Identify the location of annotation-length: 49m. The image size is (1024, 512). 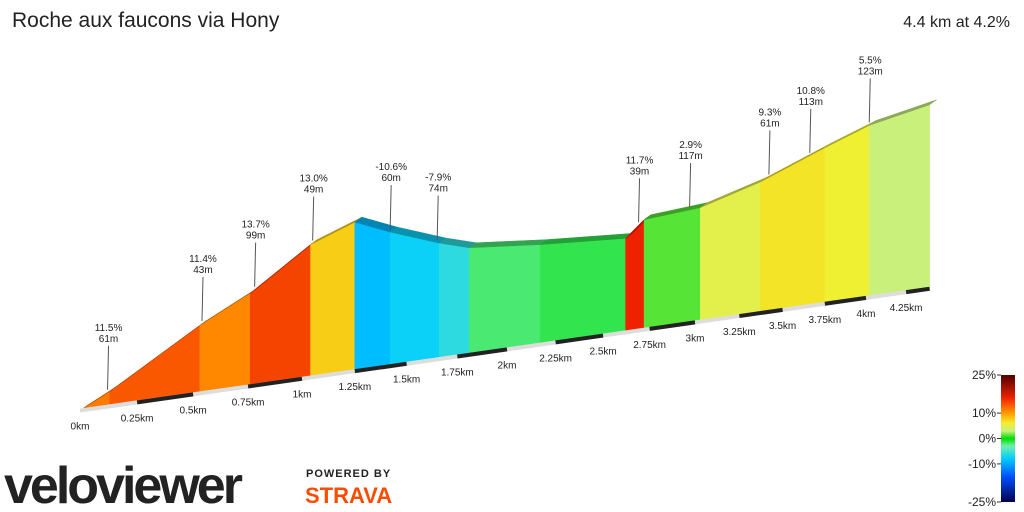
(313, 189).